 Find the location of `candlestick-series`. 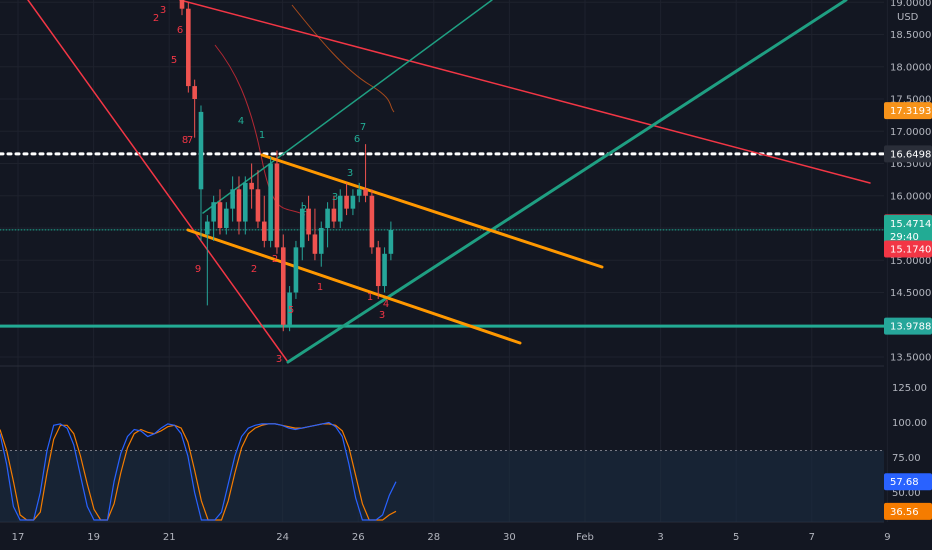

candlestick-series is located at coordinates (286, 166).